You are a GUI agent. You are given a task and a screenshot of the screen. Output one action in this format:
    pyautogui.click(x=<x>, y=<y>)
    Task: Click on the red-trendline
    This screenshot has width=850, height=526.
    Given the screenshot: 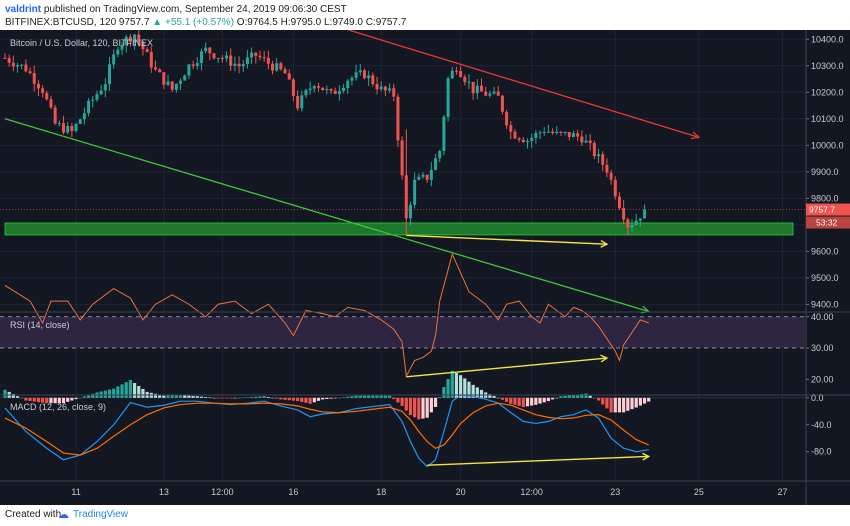 What is the action you would take?
    pyautogui.click(x=523, y=84)
    